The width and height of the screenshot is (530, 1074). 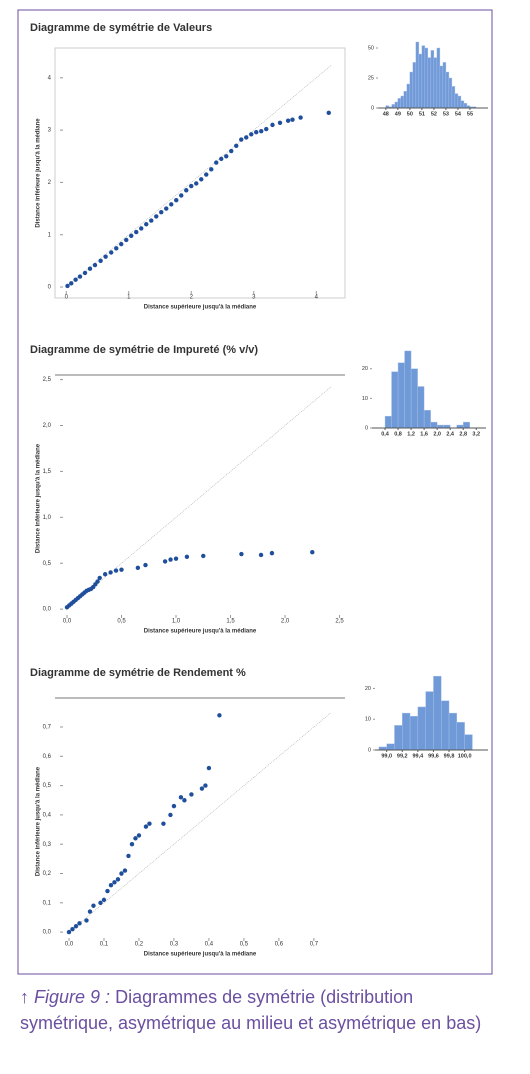 What do you see at coordinates (138, 673) in the screenshot?
I see `chart-title: Diagramme de symétrie de Rendement %` at bounding box center [138, 673].